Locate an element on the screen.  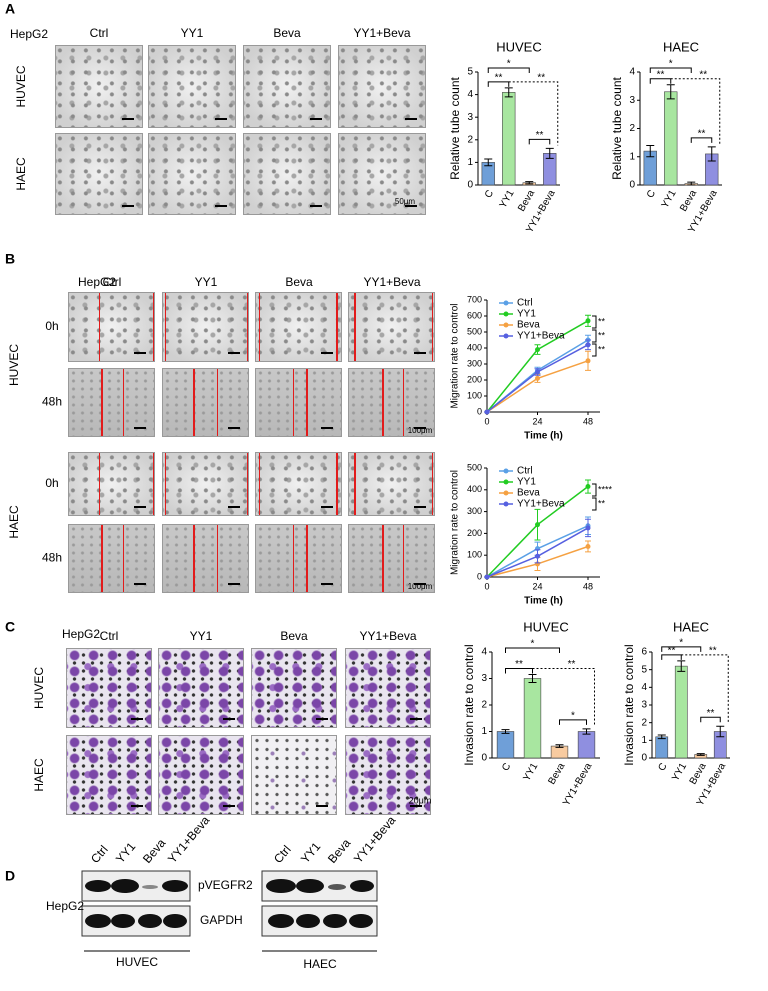
row-label: HUVEC is located at coordinates (21, 86).